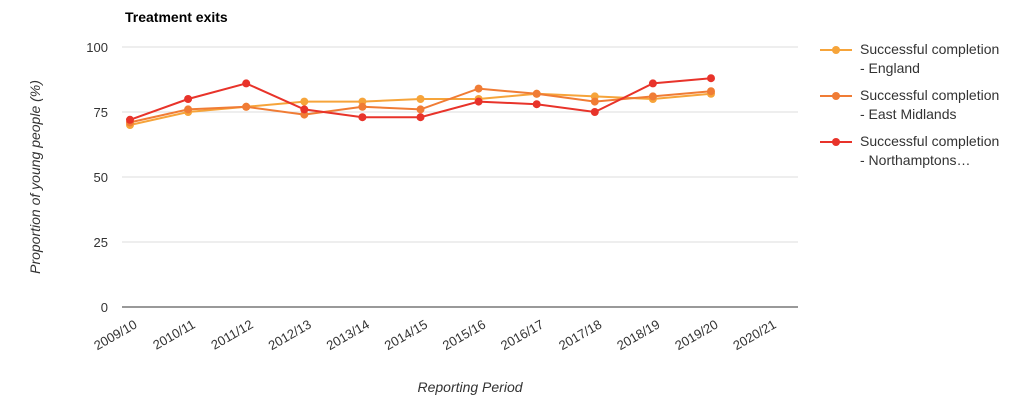 This screenshot has width=1013, height=401. What do you see at coordinates (348, 335) in the screenshot?
I see `x-tick-label: 2013/14` at bounding box center [348, 335].